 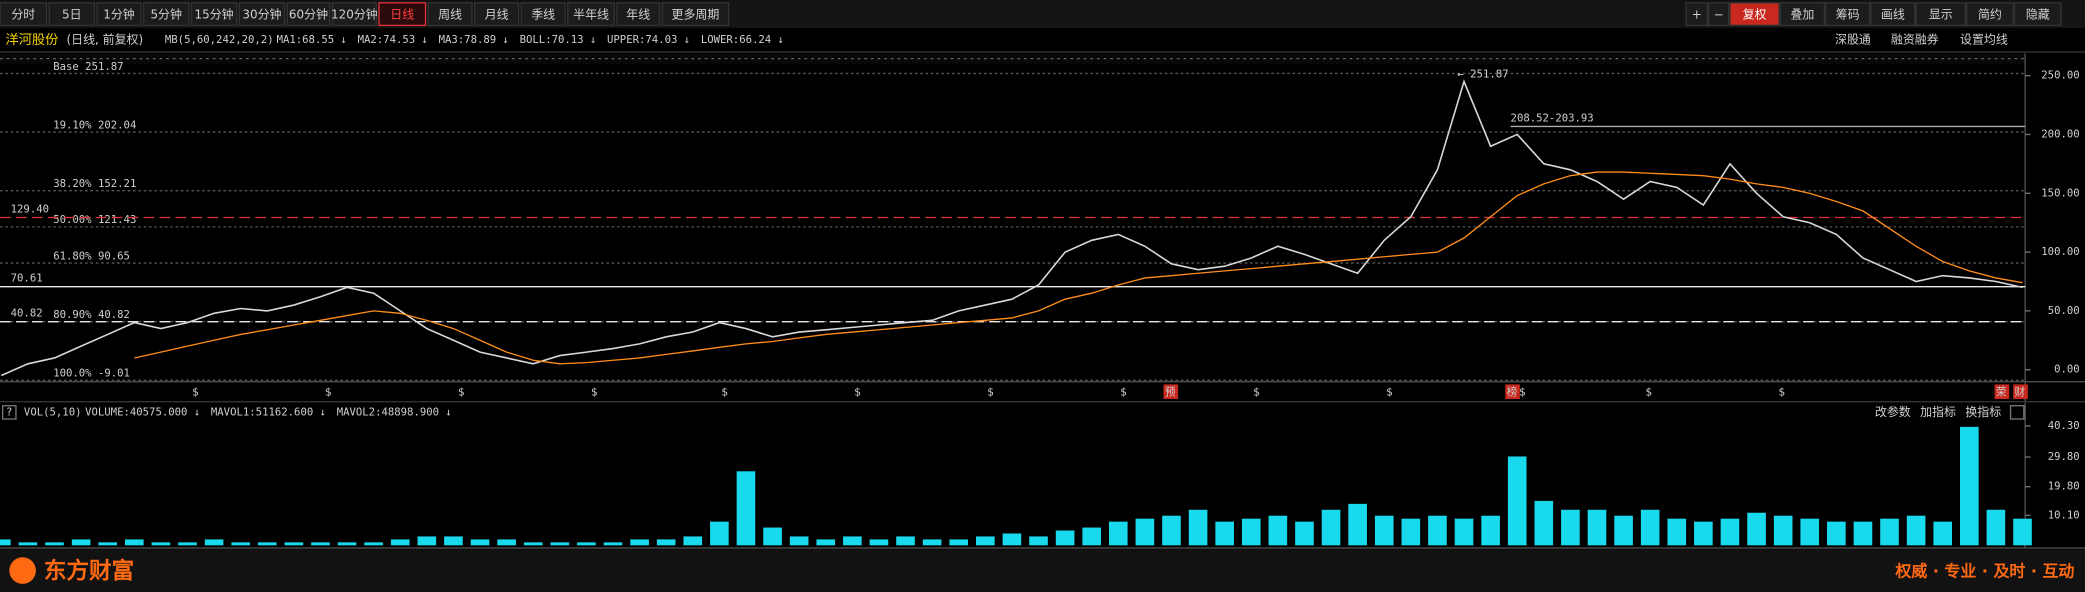 I want to click on info-link: 设置均线, so click(x=1984, y=40).